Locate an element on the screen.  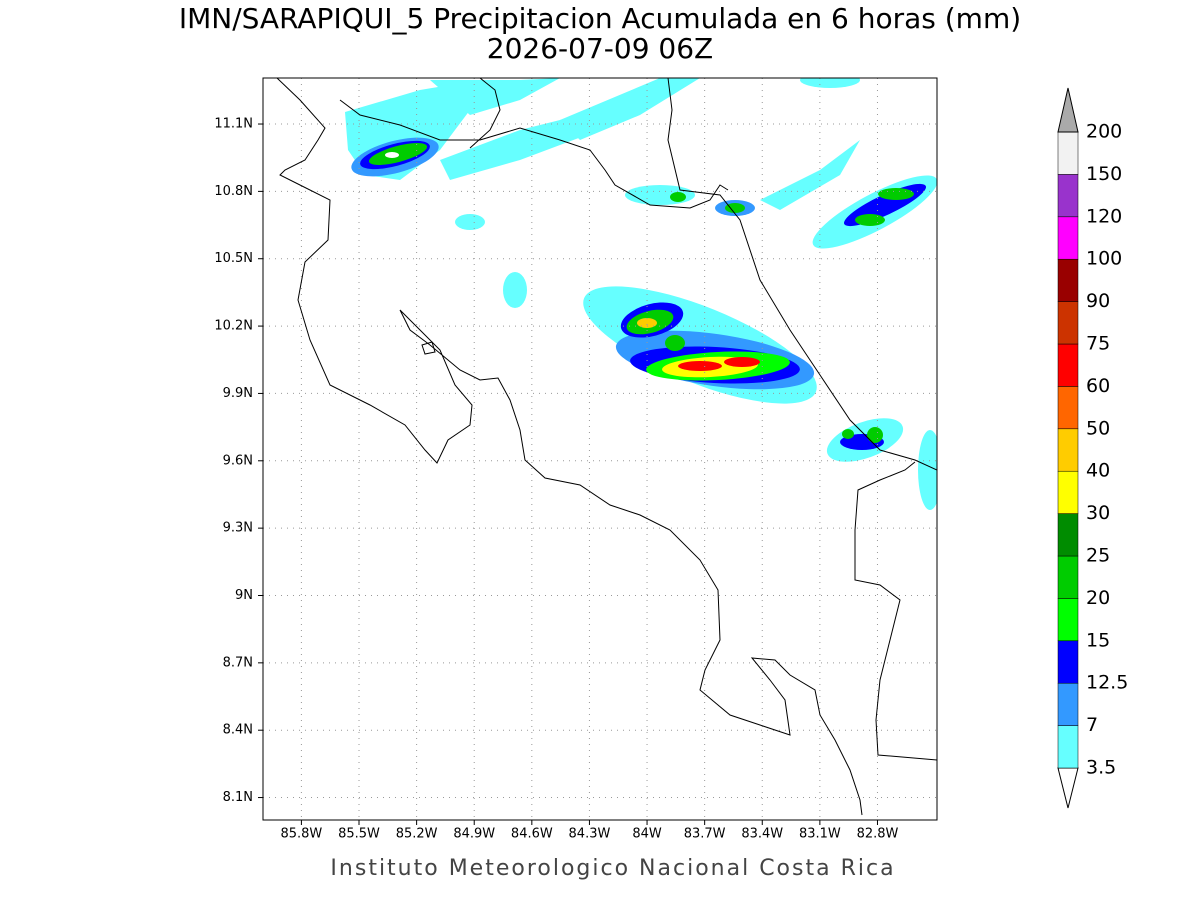
x-tick-label: 84.6W is located at coordinates (532, 834).